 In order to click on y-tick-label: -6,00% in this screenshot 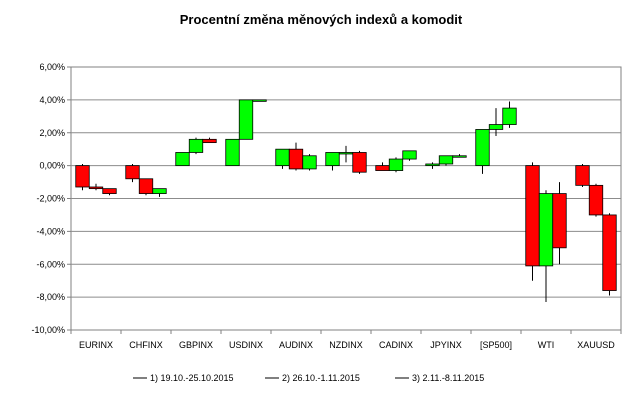, I will do `click(50, 264)`.